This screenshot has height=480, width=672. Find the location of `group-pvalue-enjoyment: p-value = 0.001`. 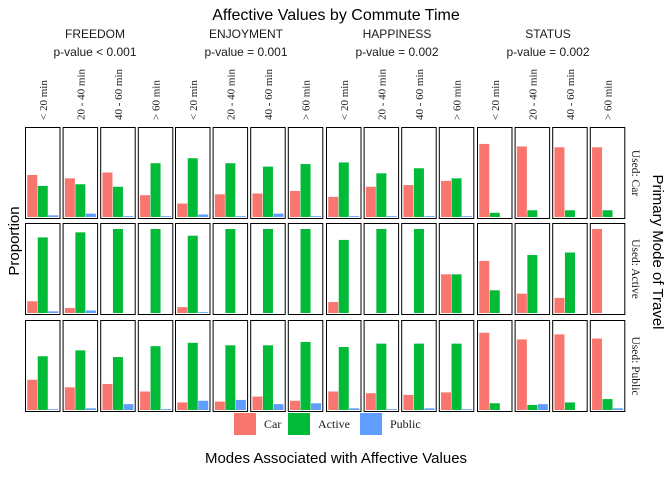

group-pvalue-enjoyment: p-value = 0.001 is located at coordinates (245, 52).